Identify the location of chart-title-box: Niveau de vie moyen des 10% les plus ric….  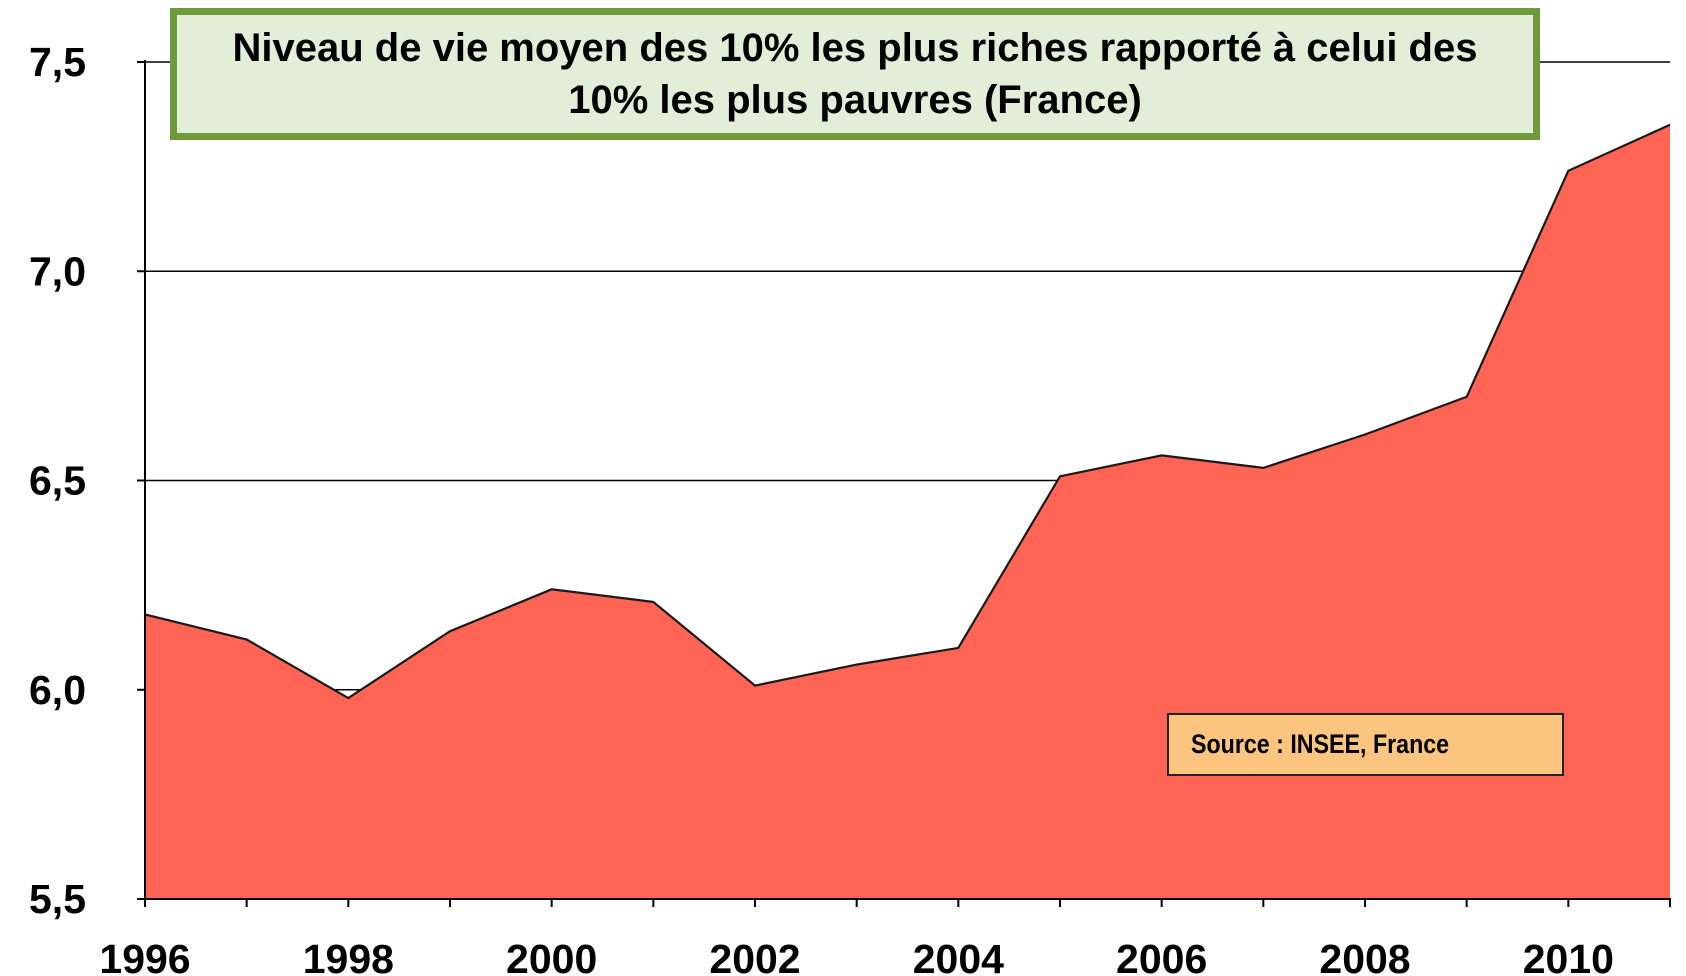
(855, 74).